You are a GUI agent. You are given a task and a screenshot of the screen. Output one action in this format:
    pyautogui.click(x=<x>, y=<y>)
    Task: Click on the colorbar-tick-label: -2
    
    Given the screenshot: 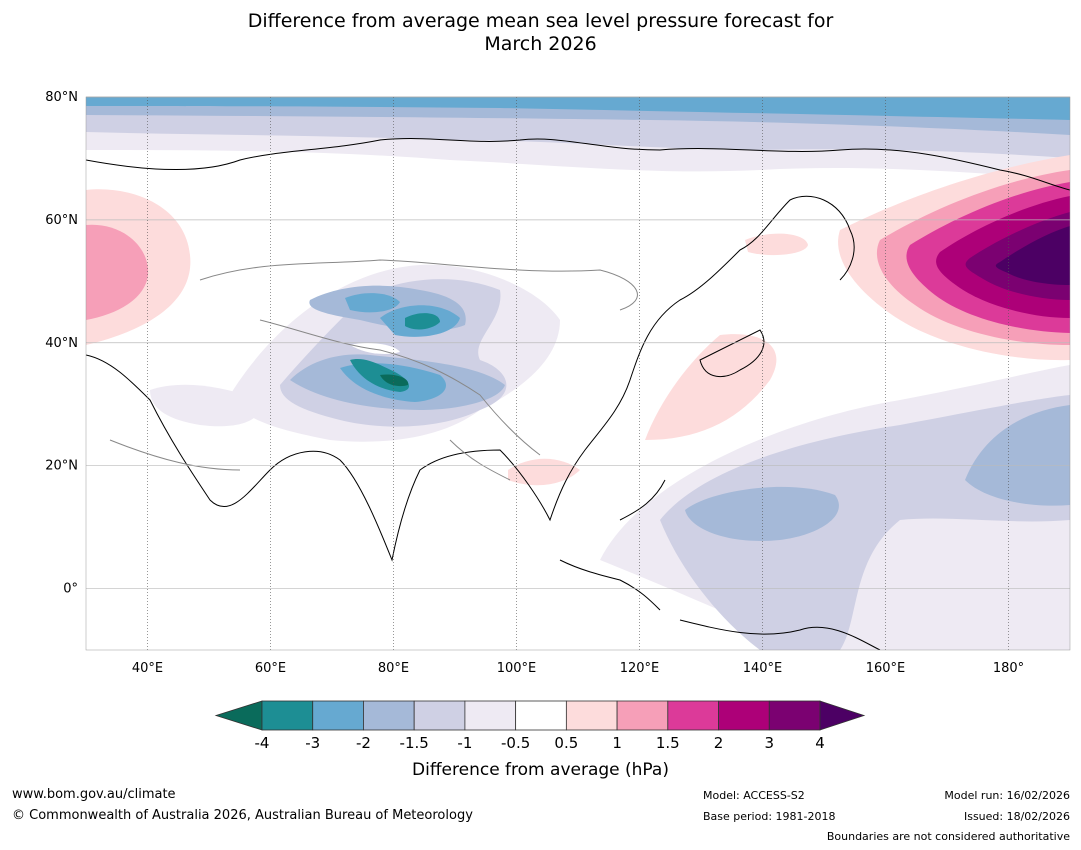 What is the action you would take?
    pyautogui.click(x=363, y=743)
    